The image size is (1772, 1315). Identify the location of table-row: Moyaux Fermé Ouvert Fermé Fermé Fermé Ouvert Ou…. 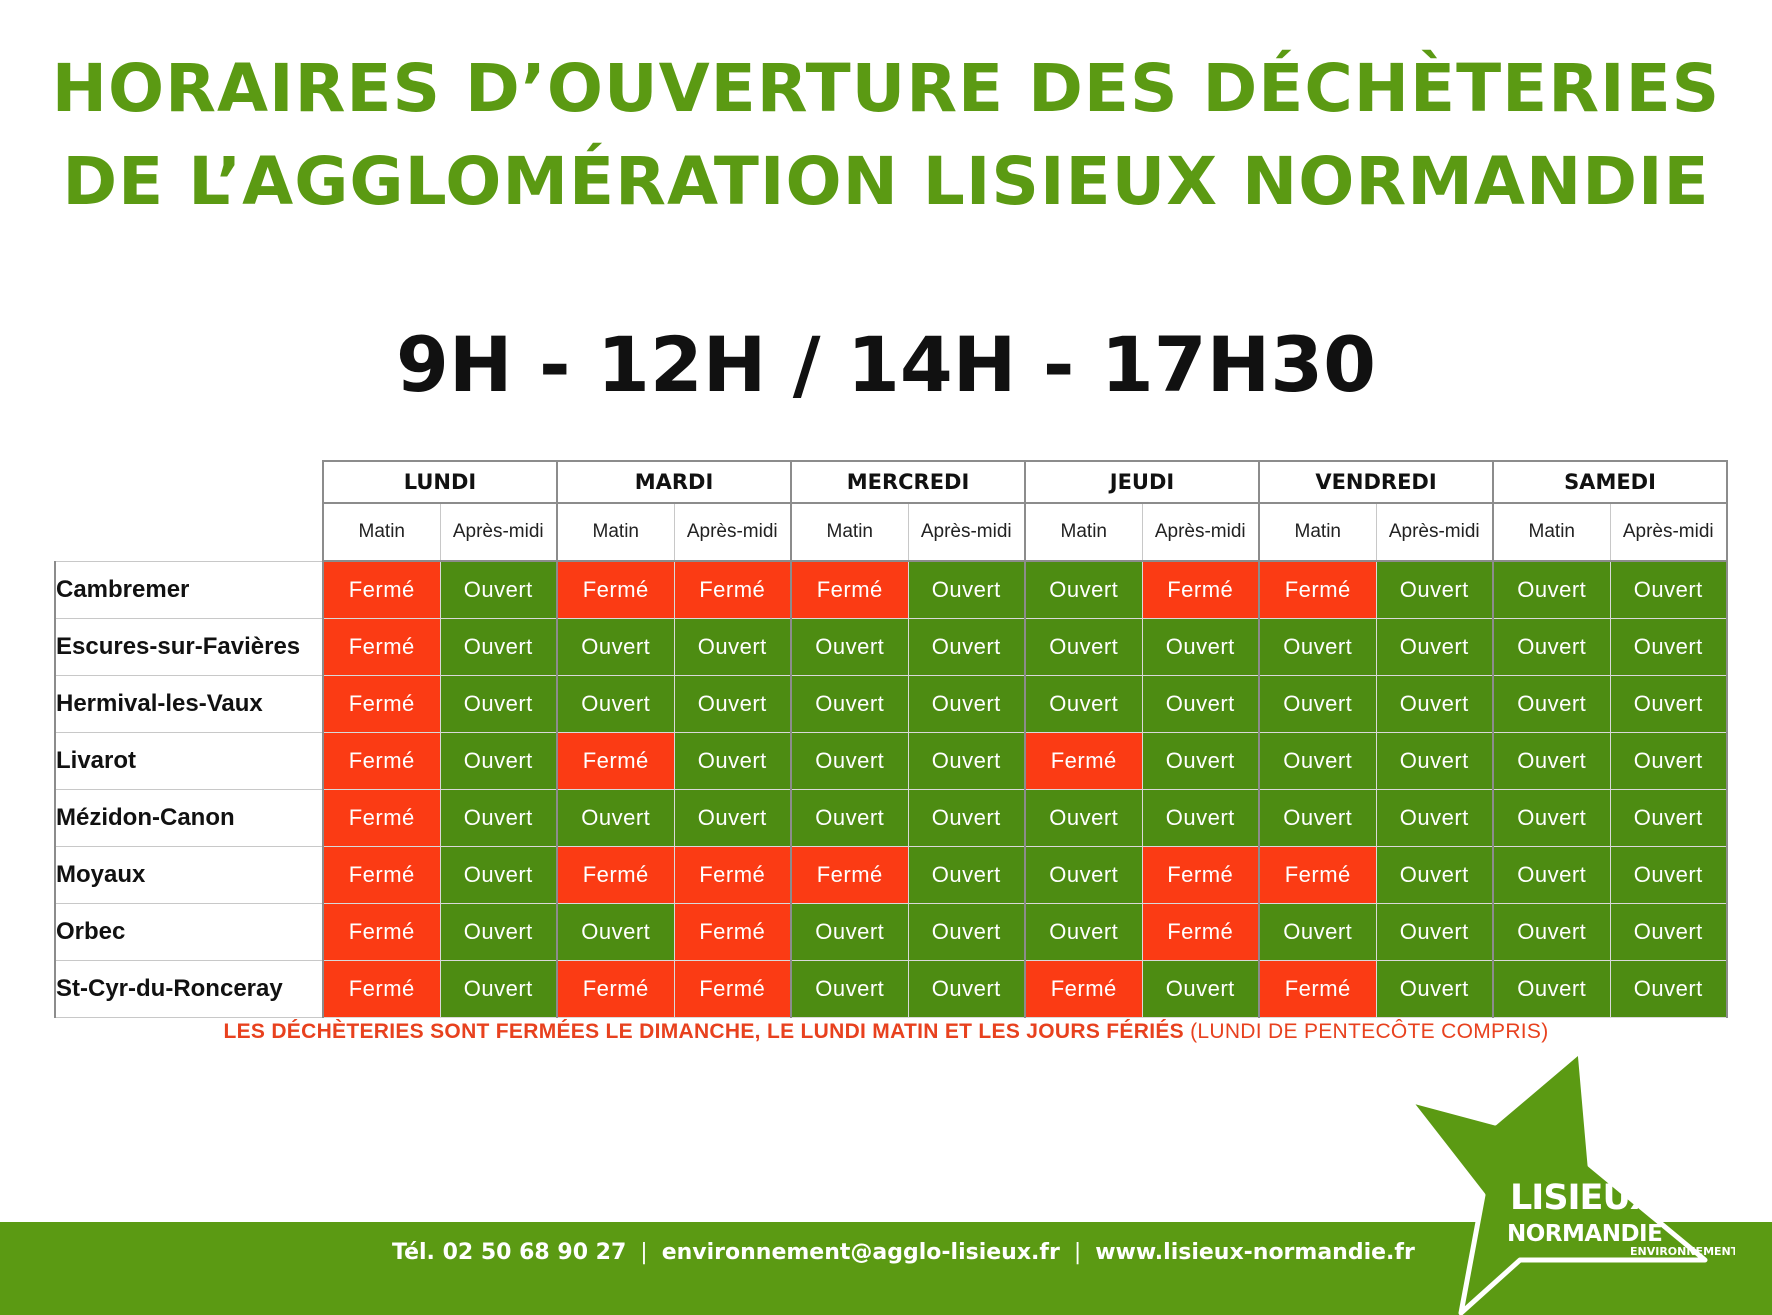
(891, 875).